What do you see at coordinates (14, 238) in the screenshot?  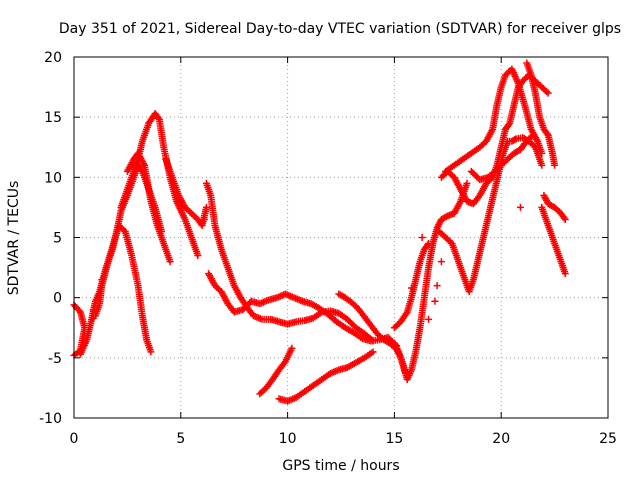 I see `y-axis-label: SDTVAR / TECUs` at bounding box center [14, 238].